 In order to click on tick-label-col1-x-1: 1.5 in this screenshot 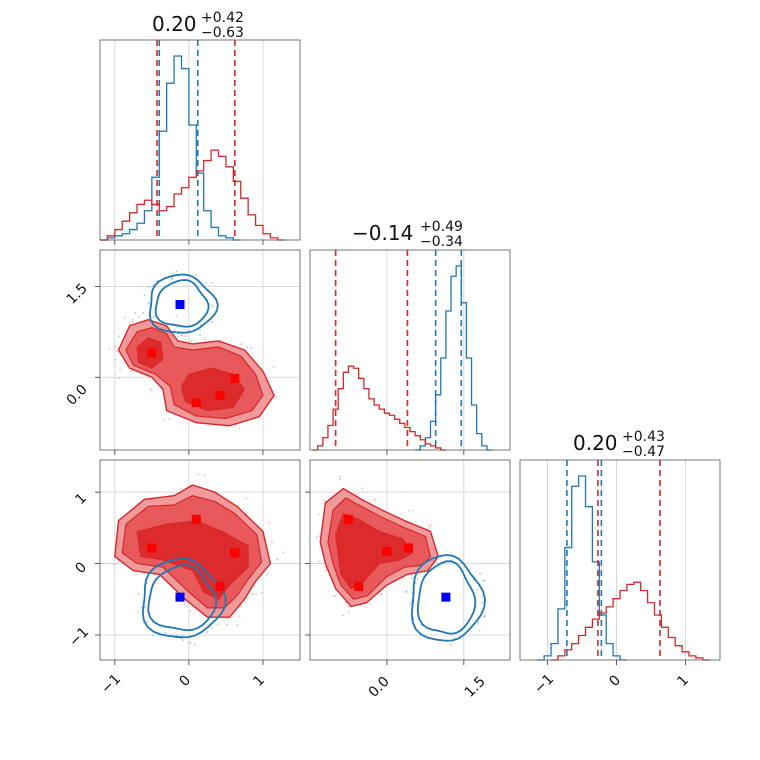, I will do `click(475, 687)`.